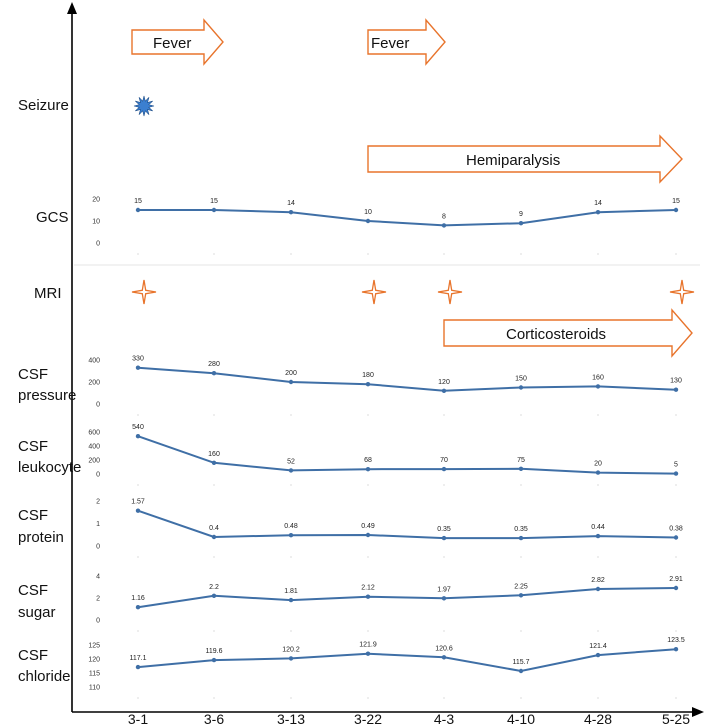  What do you see at coordinates (98, 577) in the screenshot?
I see `y-tick-label: 4` at bounding box center [98, 577].